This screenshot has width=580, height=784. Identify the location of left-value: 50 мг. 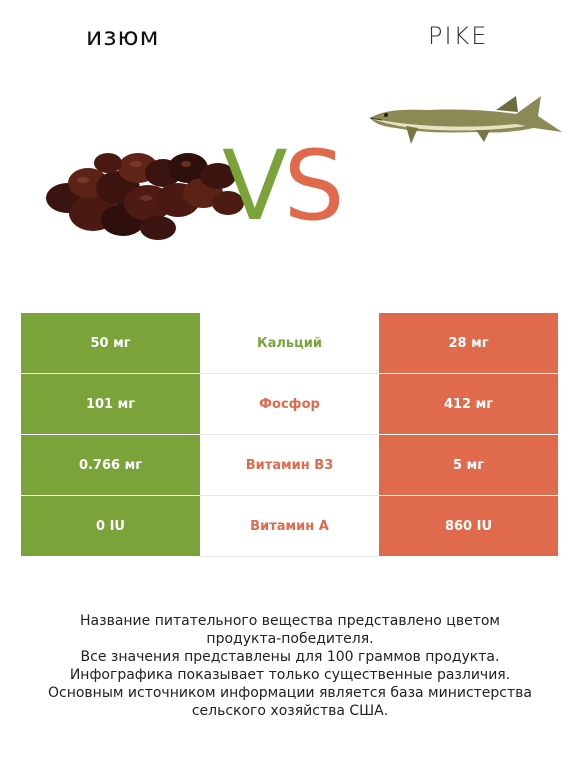
(110, 343).